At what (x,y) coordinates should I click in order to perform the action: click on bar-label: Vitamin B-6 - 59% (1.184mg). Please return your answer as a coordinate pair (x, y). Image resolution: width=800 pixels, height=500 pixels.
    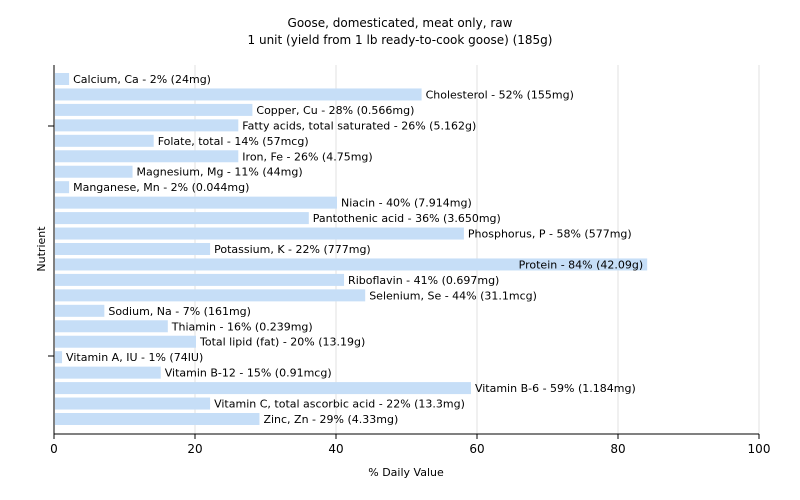
    Looking at the image, I should click on (555, 388).